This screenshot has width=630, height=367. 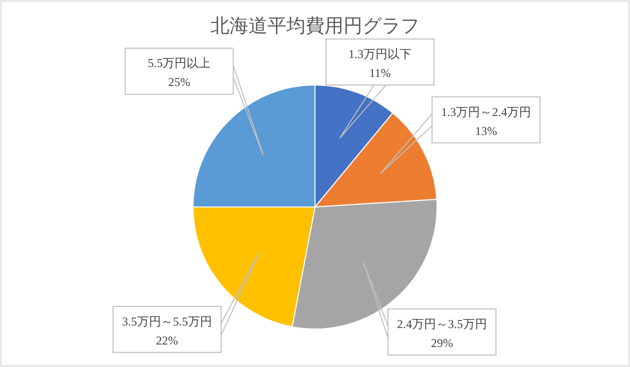 What do you see at coordinates (441, 343) in the screenshot?
I see `data-label: 29%` at bounding box center [441, 343].